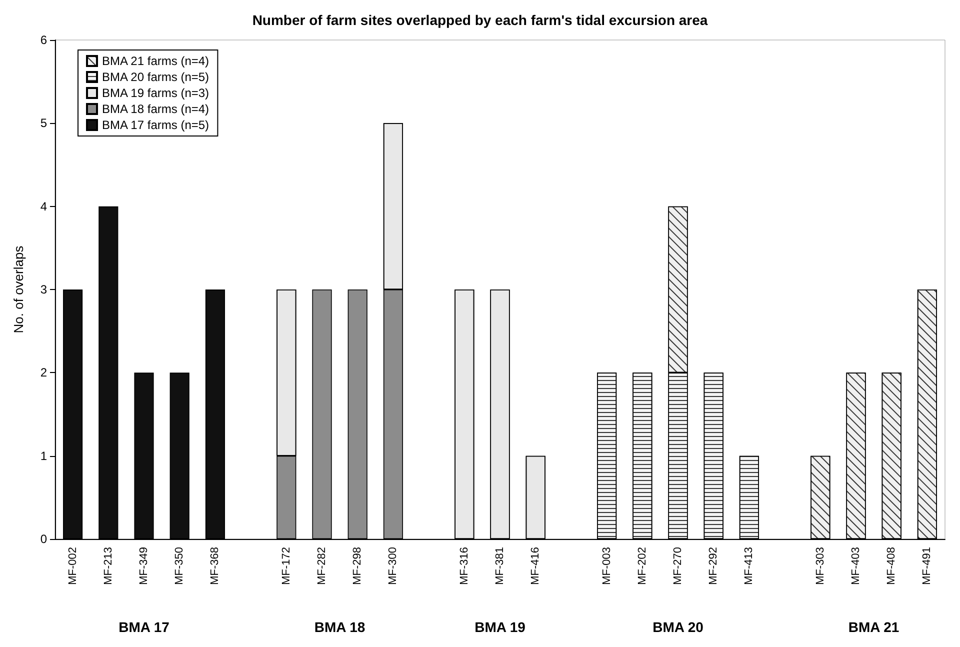 Image resolution: width=960 pixels, height=647 pixels. Describe the element at coordinates (892, 566) in the screenshot. I see `x-tick-label: MF-408` at that location.